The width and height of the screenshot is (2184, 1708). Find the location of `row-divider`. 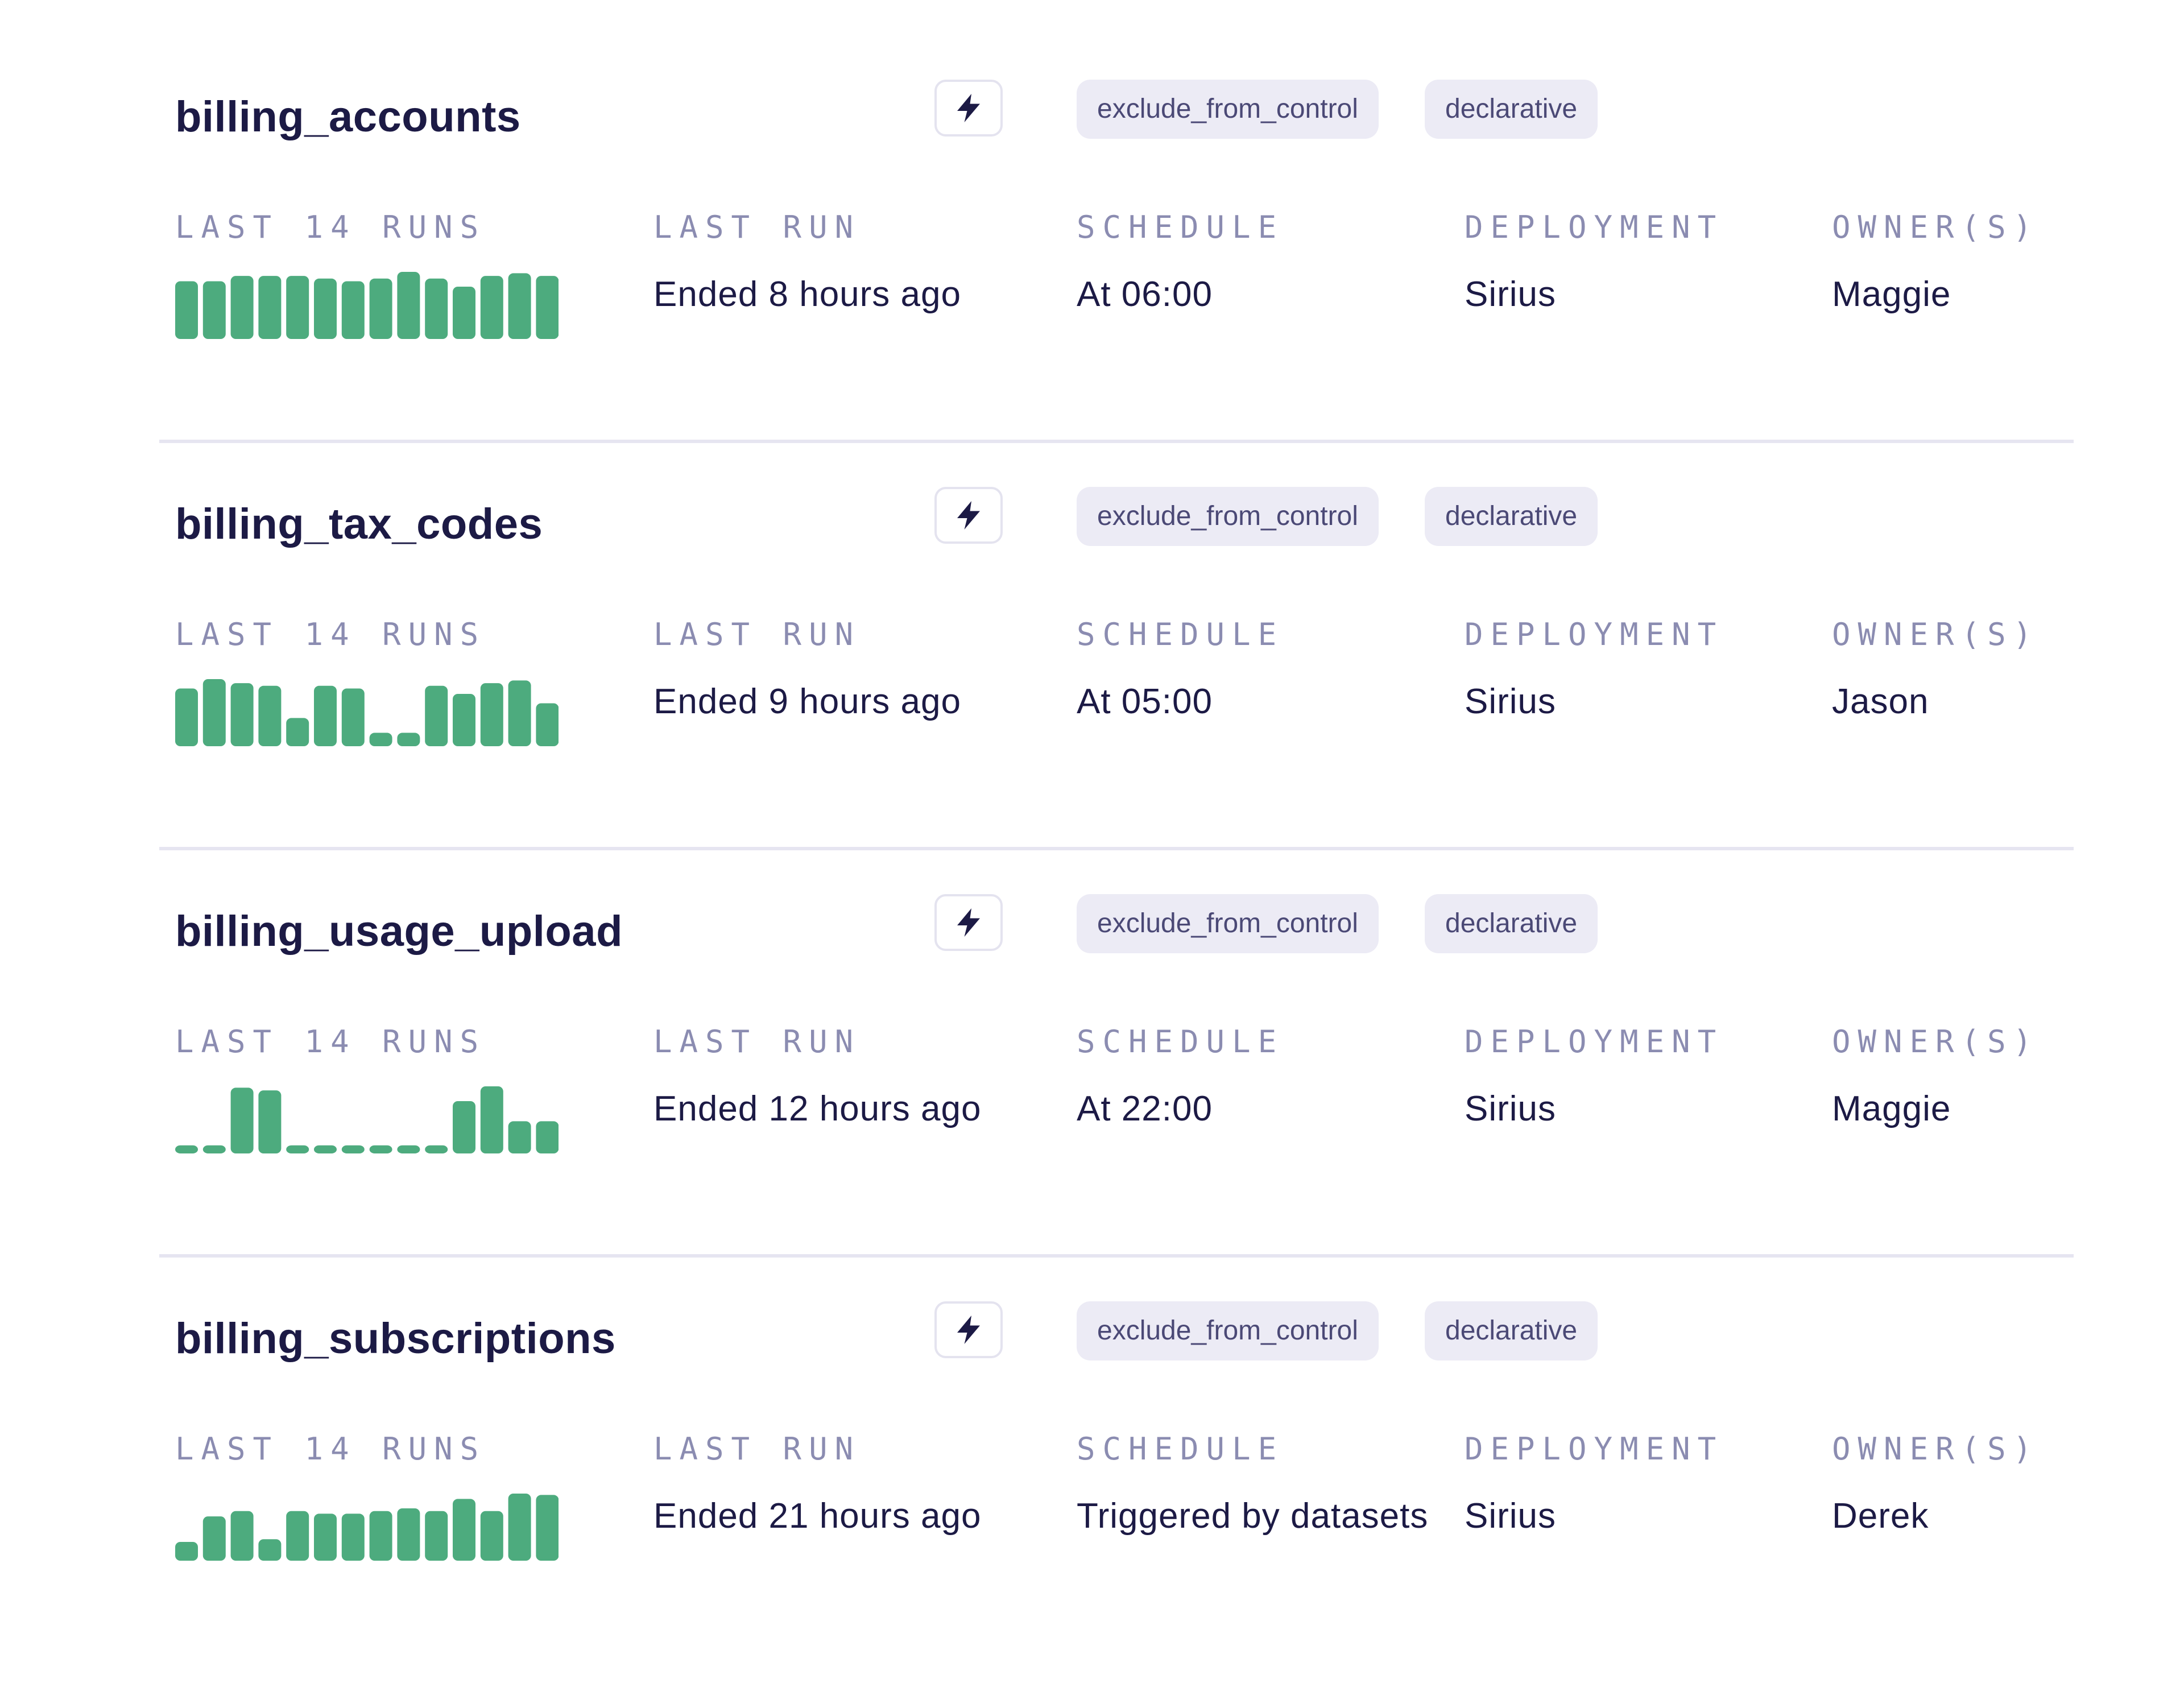

row-divider is located at coordinates (1116, 1256).